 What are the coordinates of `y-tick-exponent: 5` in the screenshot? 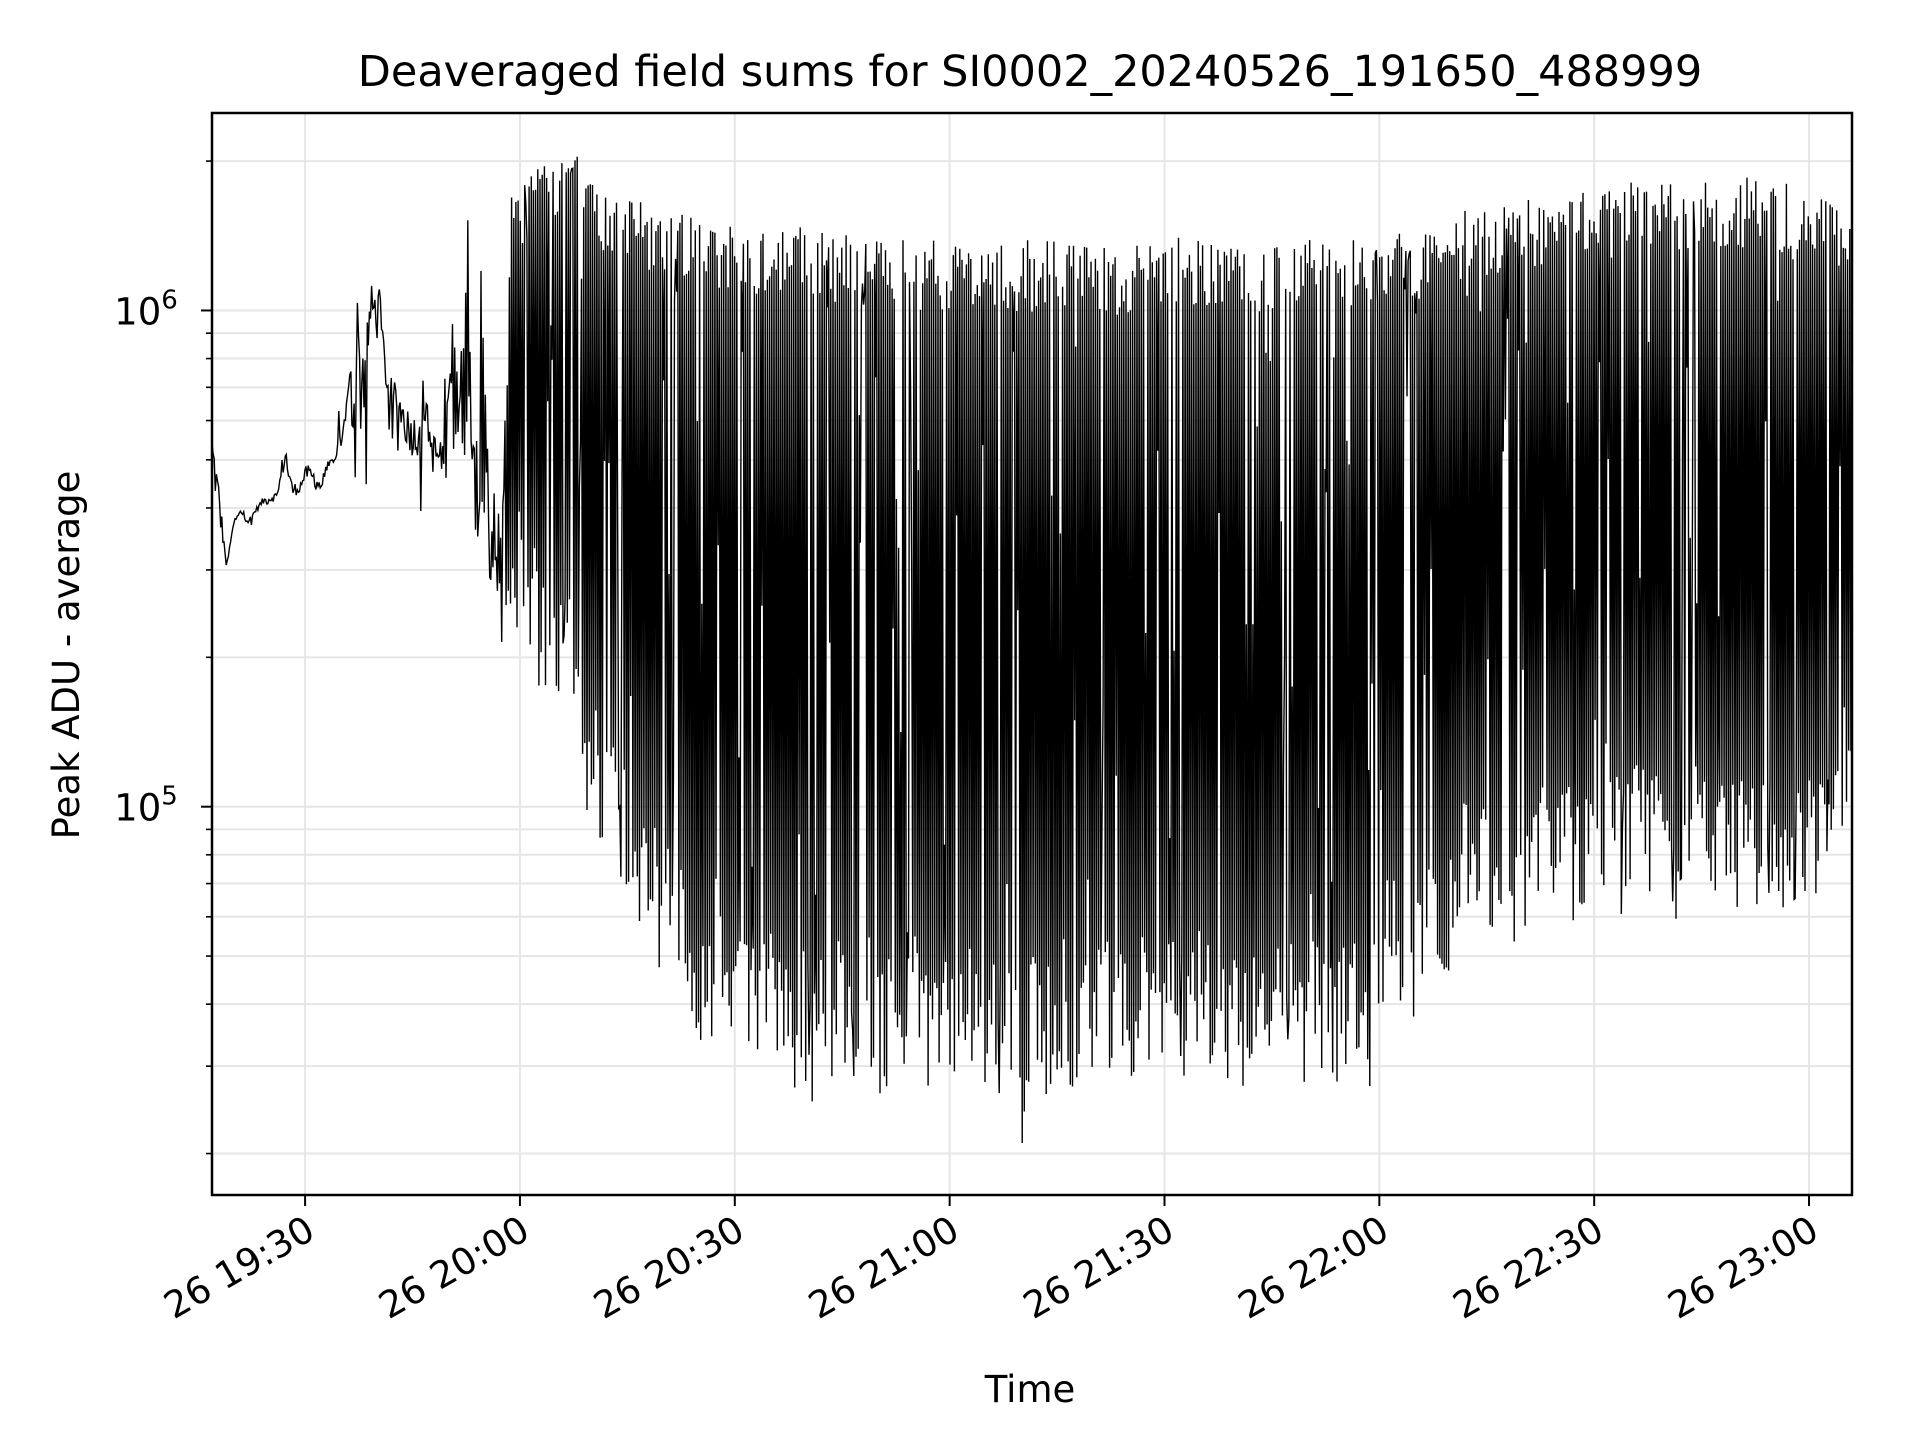 It's located at (169, 797).